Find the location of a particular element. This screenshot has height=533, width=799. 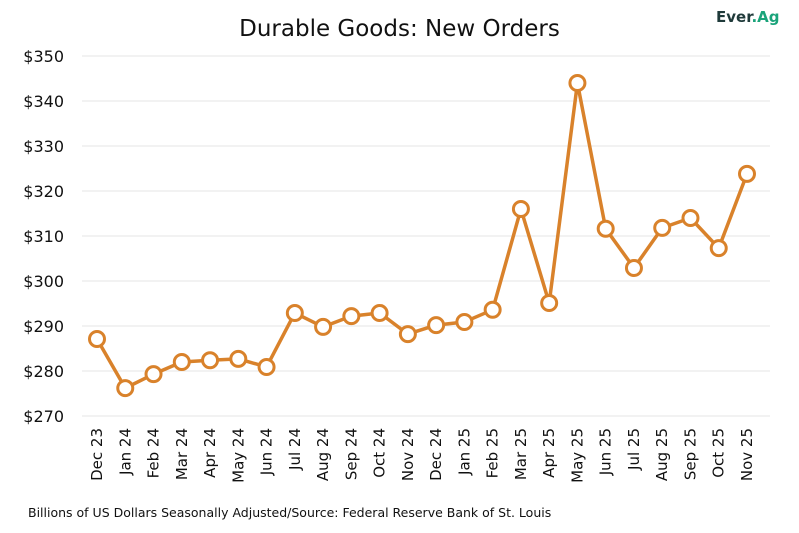

y-tick-label: $330 is located at coordinates (43, 146).